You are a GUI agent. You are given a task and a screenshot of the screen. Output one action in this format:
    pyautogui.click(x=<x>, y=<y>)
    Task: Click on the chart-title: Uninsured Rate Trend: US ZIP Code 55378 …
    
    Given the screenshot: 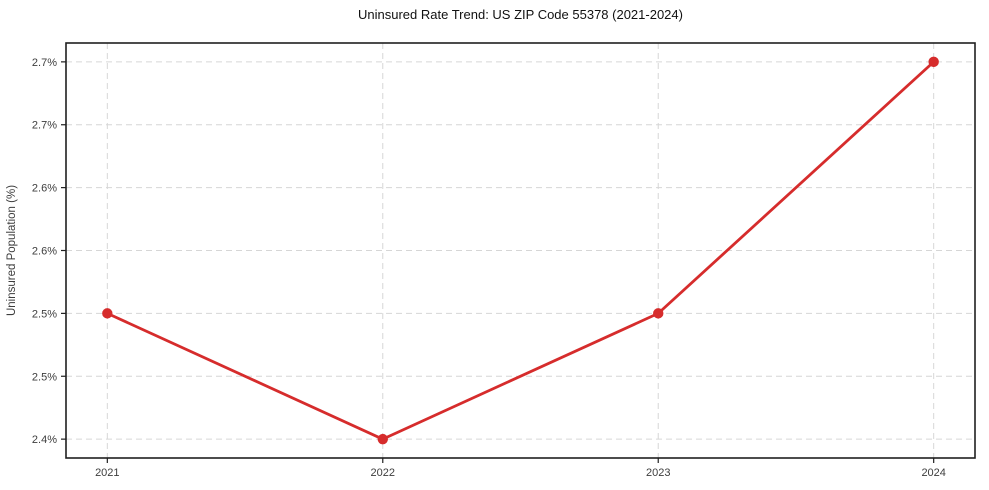 What is the action you would take?
    pyautogui.click(x=520, y=14)
    